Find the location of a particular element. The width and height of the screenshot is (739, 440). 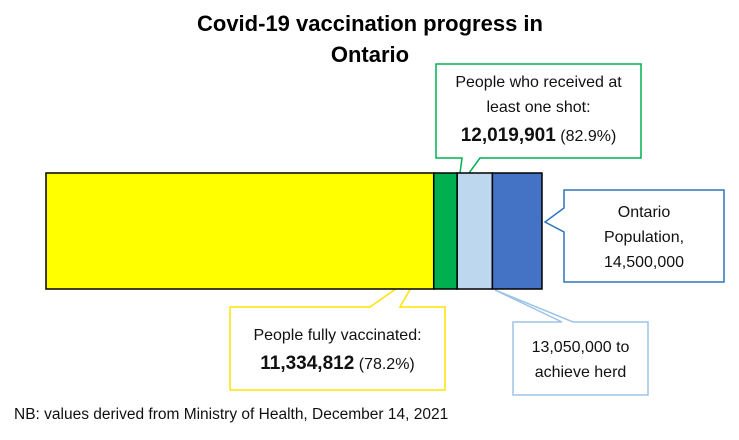

callout-herd-box is located at coordinates (571, 342).